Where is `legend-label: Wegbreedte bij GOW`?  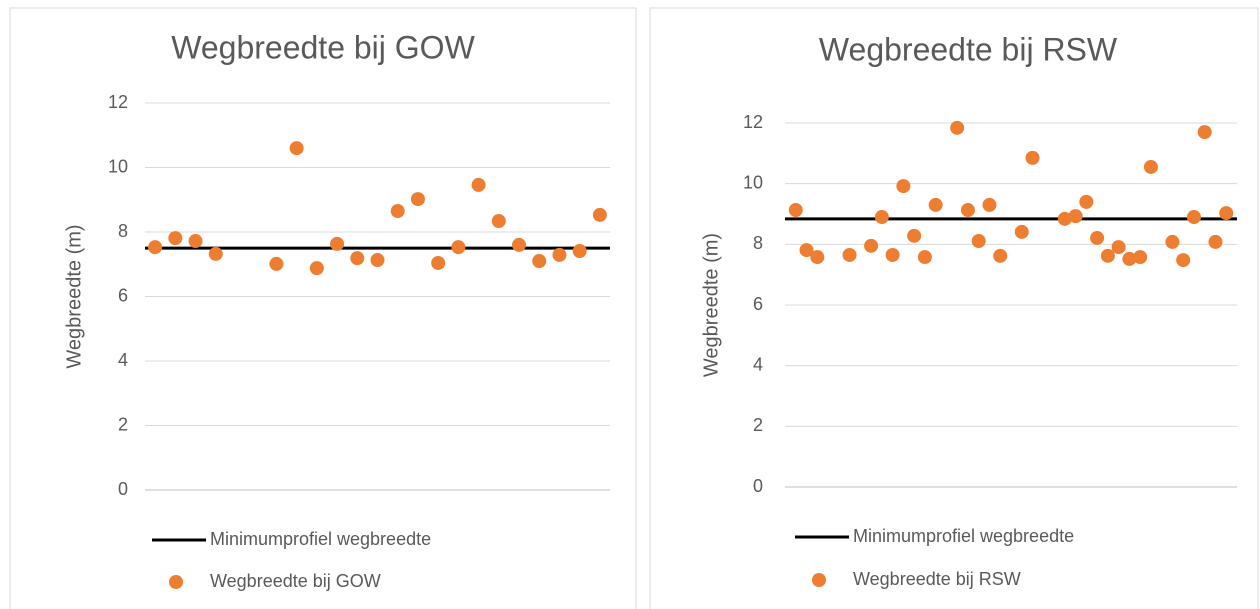
legend-label: Wegbreedte bij GOW is located at coordinates (295, 581).